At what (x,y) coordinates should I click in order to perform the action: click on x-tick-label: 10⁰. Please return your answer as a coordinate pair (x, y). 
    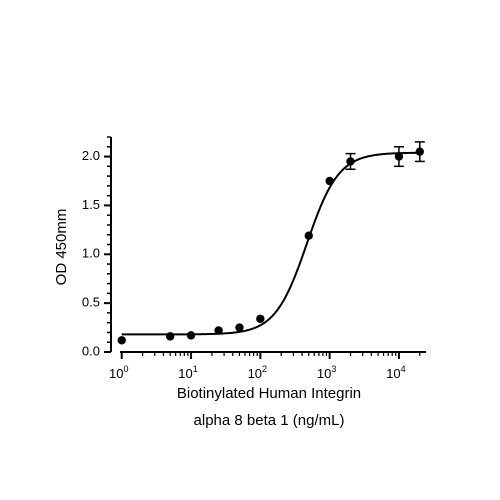
    Looking at the image, I should click on (118, 372).